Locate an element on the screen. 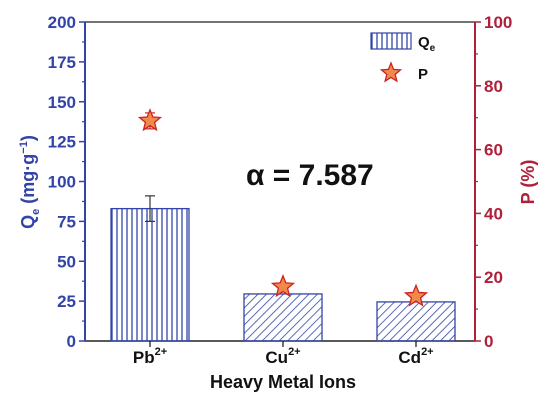  star-point-cu is located at coordinates (283, 286).